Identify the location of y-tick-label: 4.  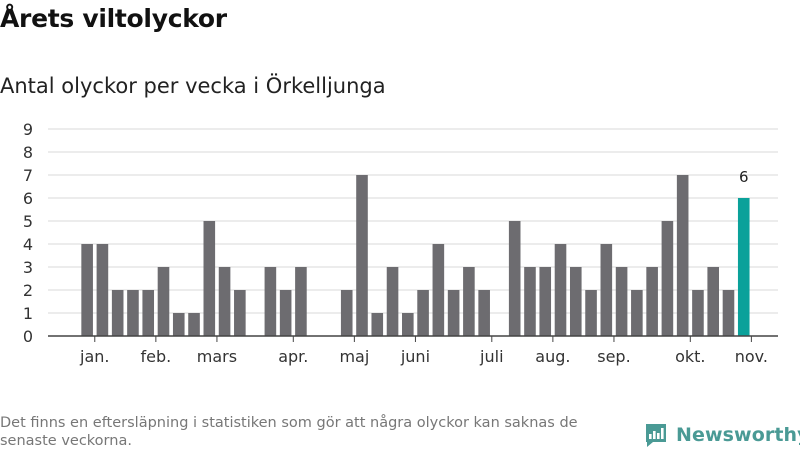
(28, 244).